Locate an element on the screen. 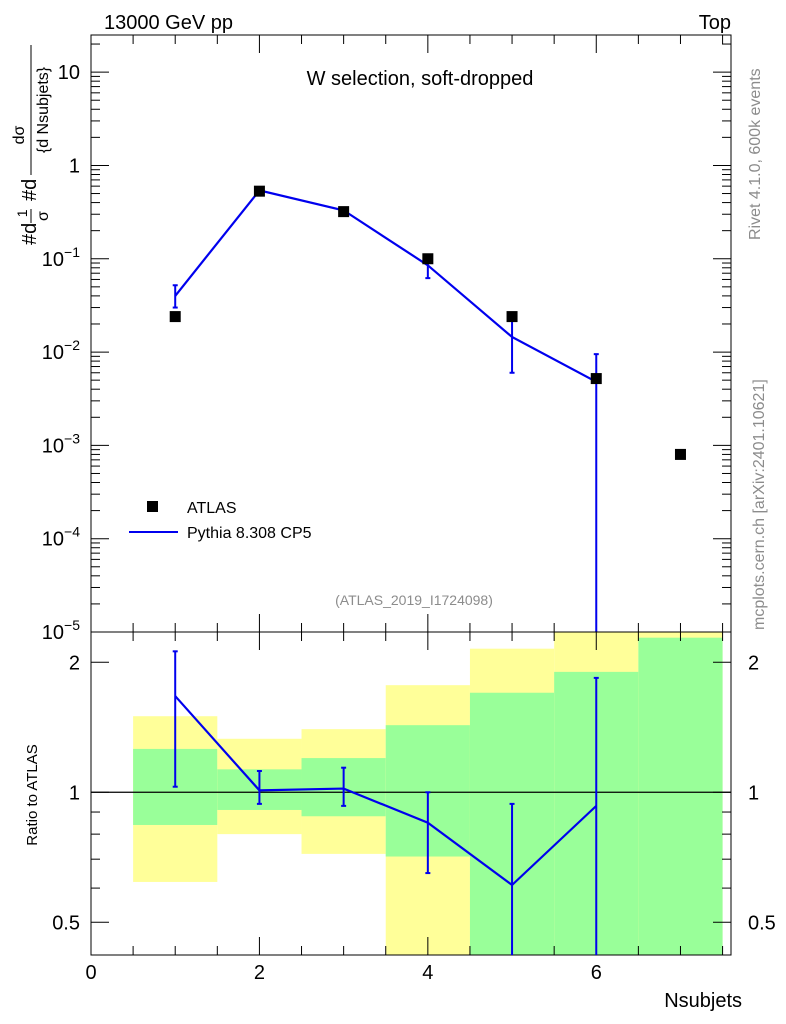 The width and height of the screenshot is (786, 1024). ratio-line is located at coordinates (386, 791).